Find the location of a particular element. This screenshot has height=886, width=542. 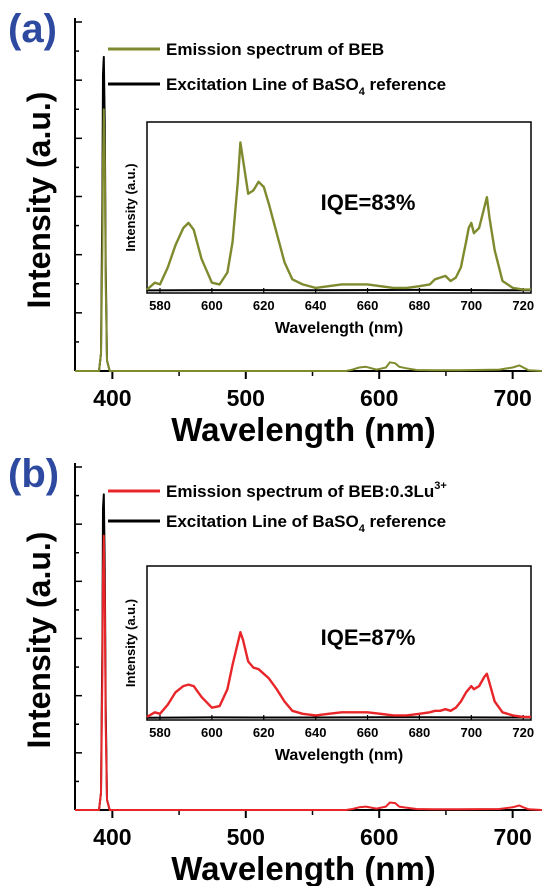

legend-entry-emission: Emission spectrum of BEB is located at coordinates (275, 49).